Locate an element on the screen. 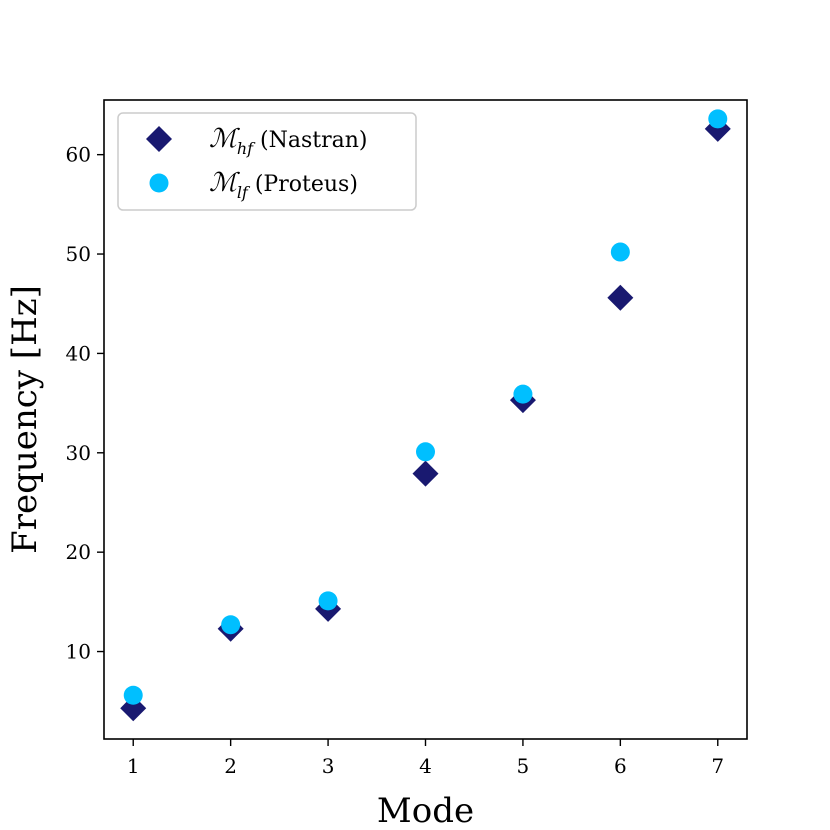  y-tick-label: 40 is located at coordinates (78, 353).